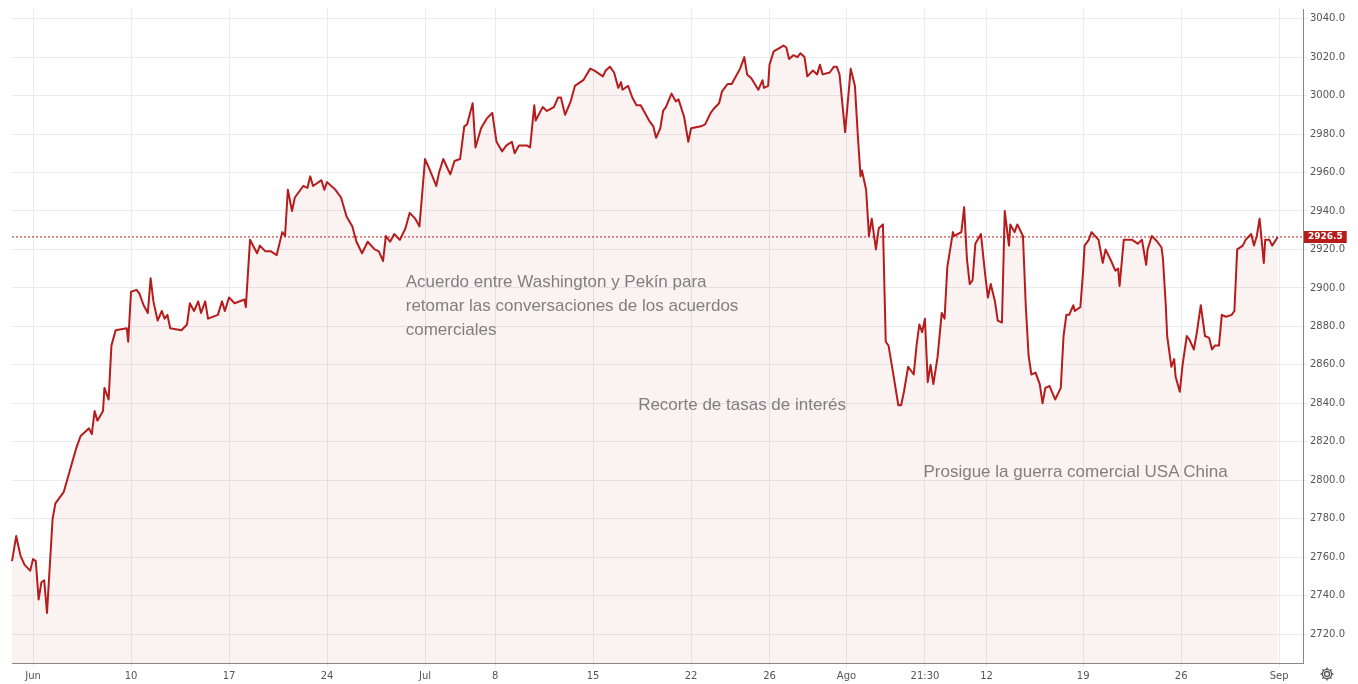  What do you see at coordinates (1327, 172) in the screenshot?
I see `y-tick-label: 2960.0` at bounding box center [1327, 172].